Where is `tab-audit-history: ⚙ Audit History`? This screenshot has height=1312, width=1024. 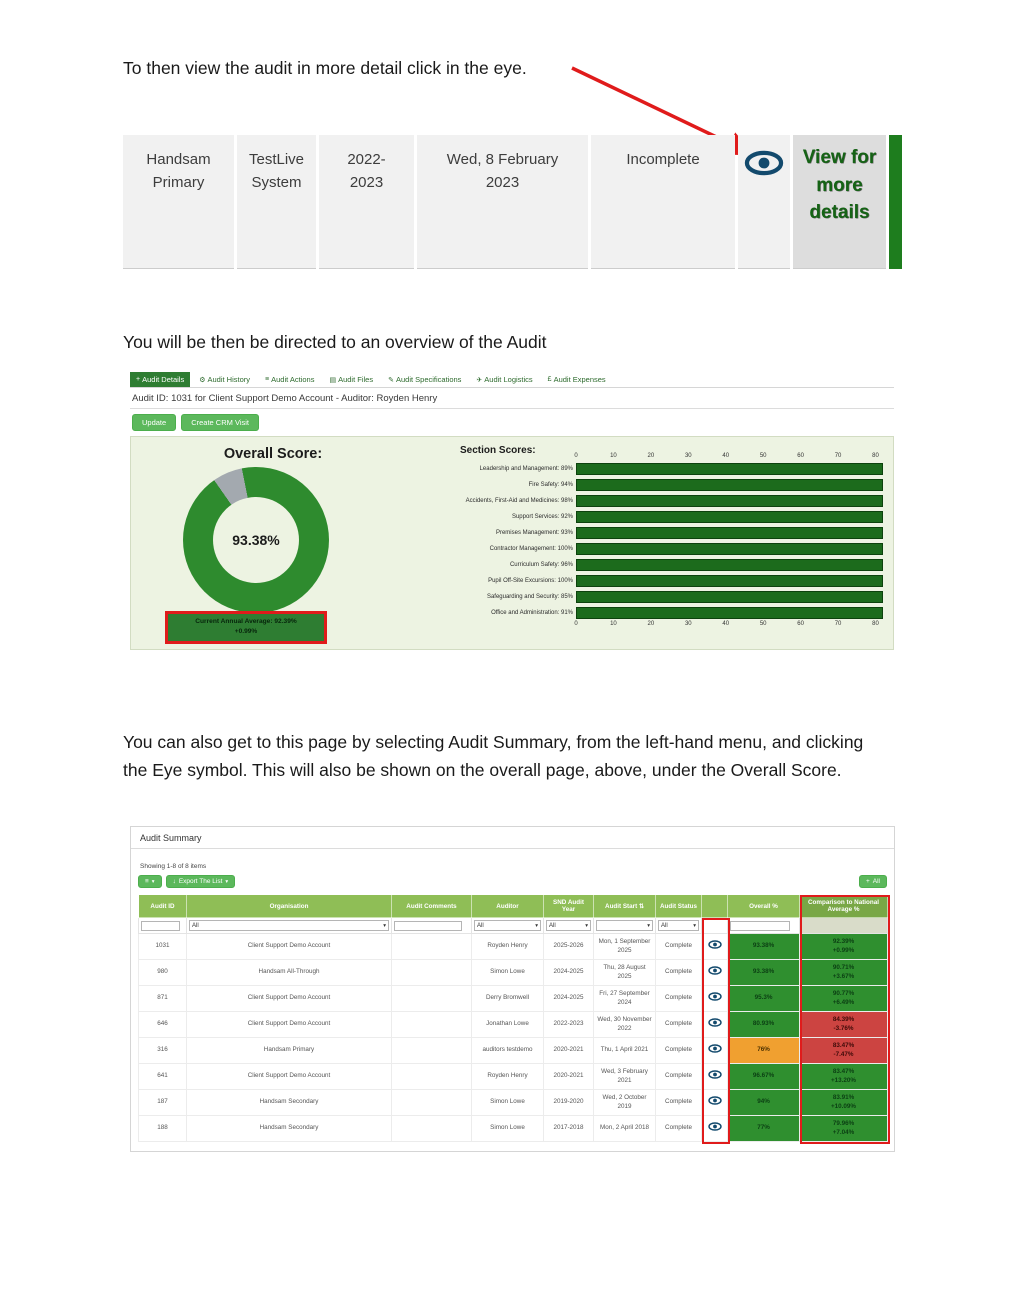 tab-audit-history: ⚙ Audit History is located at coordinates (224, 379).